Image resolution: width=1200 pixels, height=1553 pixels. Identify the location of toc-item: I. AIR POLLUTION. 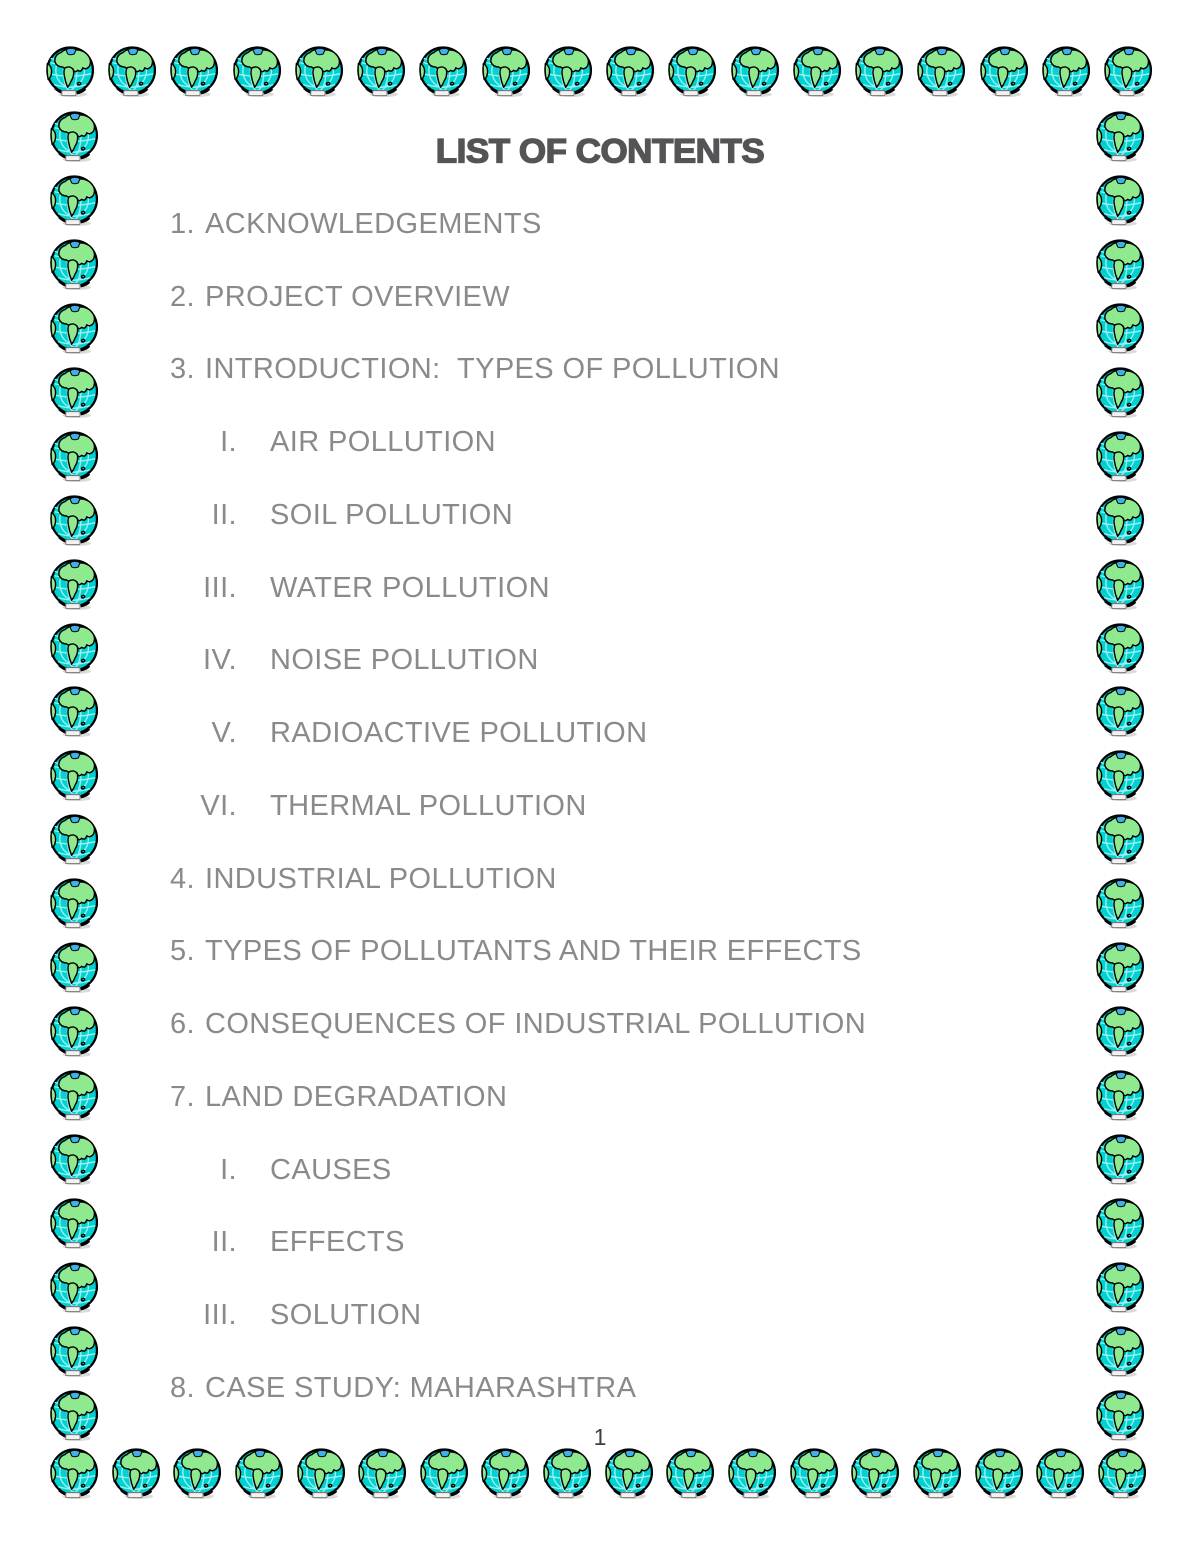
(625, 442).